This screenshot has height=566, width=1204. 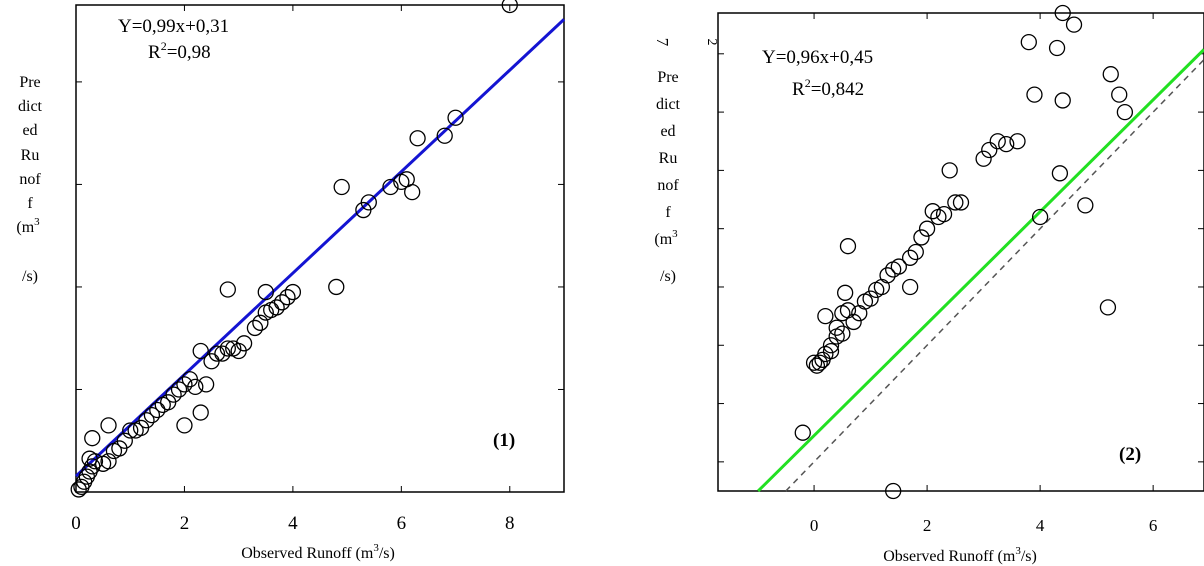 I want to click on panel-2-top-label-7: 7, so click(x=662, y=42).